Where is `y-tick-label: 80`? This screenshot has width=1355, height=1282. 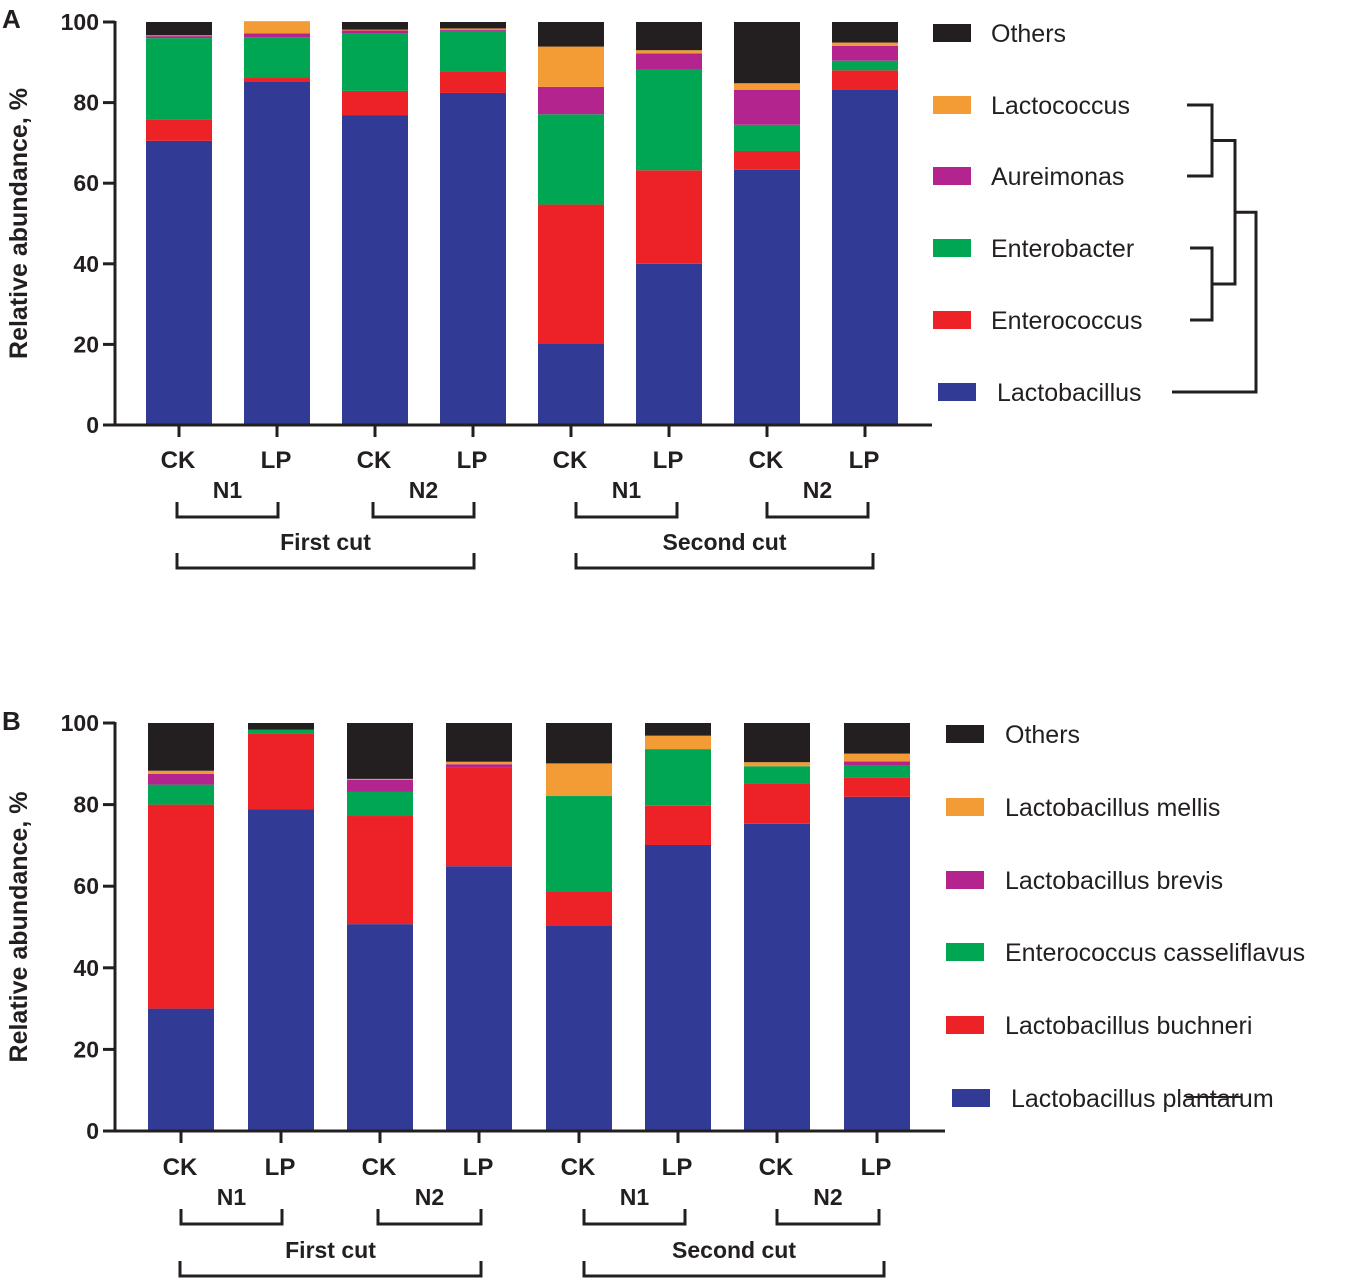
y-tick-label: 80 is located at coordinates (86, 805).